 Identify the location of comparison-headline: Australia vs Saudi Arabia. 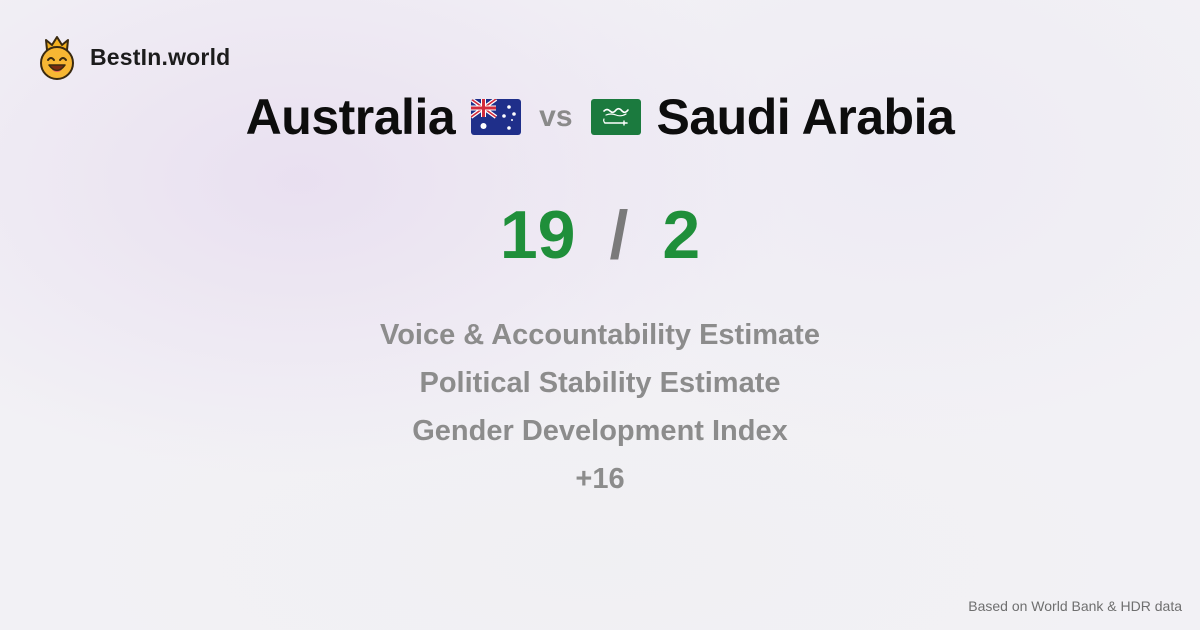
(600, 117).